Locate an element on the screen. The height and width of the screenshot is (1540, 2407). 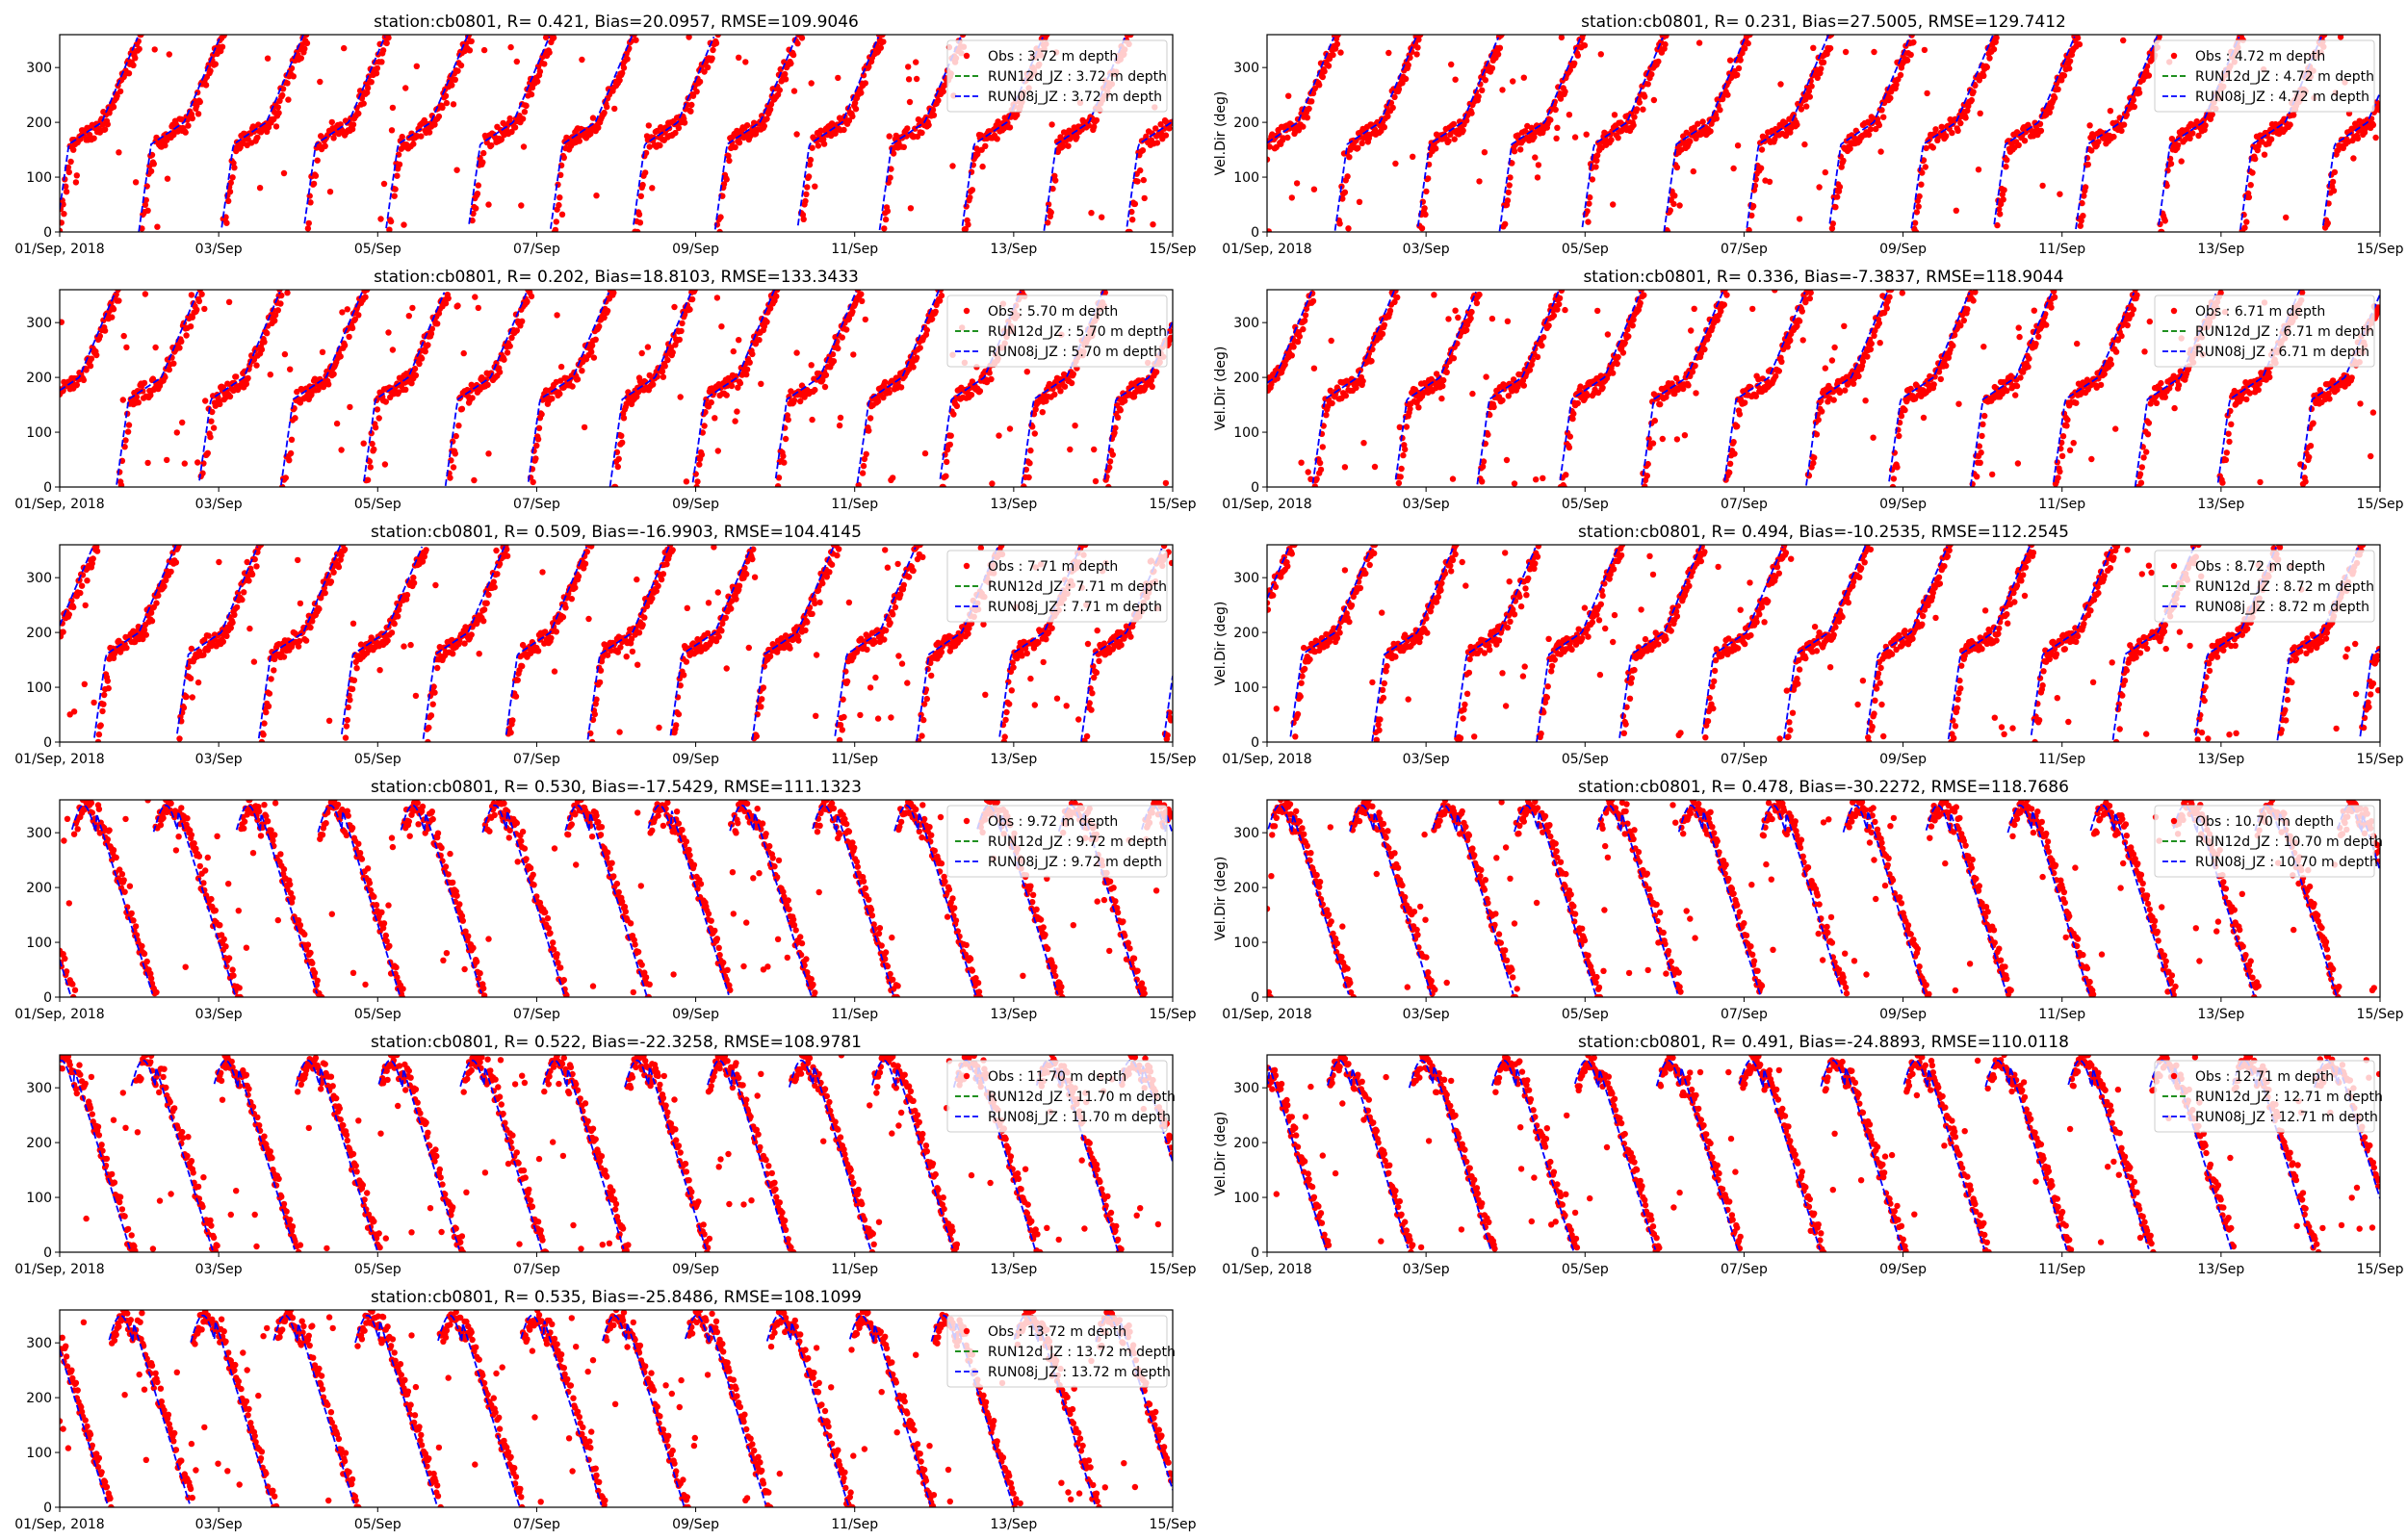
legend-entry: RUN08j_JZ : 5.70 m depth is located at coordinates (1075, 352).